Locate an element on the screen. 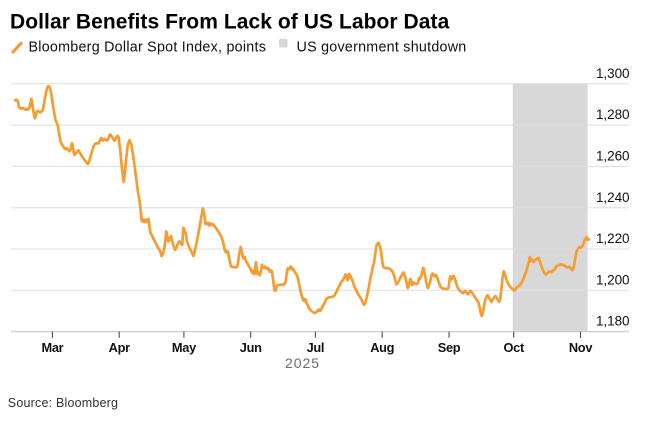 Image resolution: width=650 pixels, height=423 pixels. svg-text: Sep is located at coordinates (449, 347).